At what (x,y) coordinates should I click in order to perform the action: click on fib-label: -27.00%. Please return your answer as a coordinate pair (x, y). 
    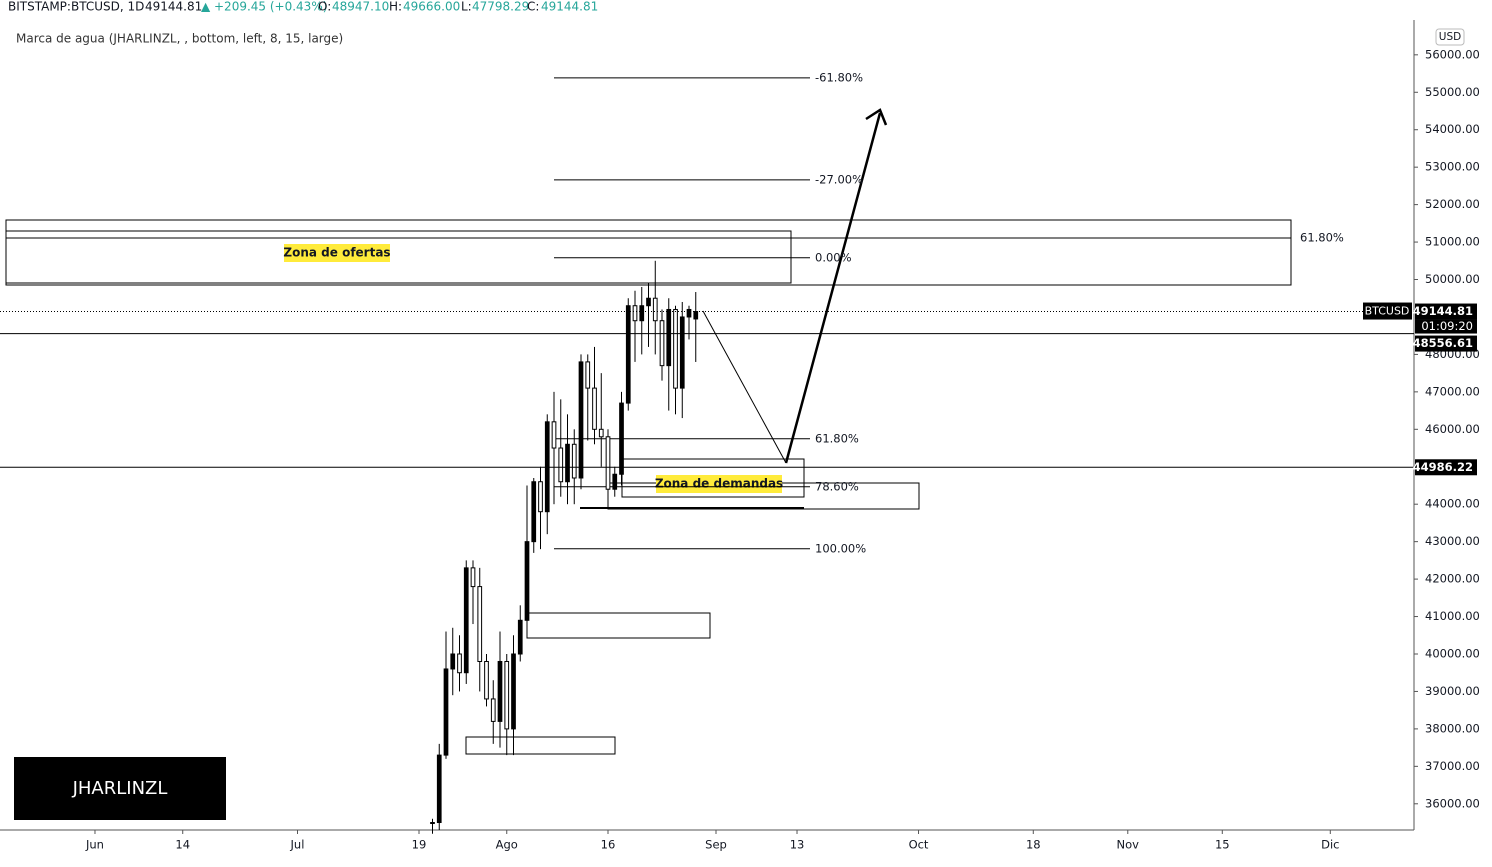
    Looking at the image, I should click on (839, 179).